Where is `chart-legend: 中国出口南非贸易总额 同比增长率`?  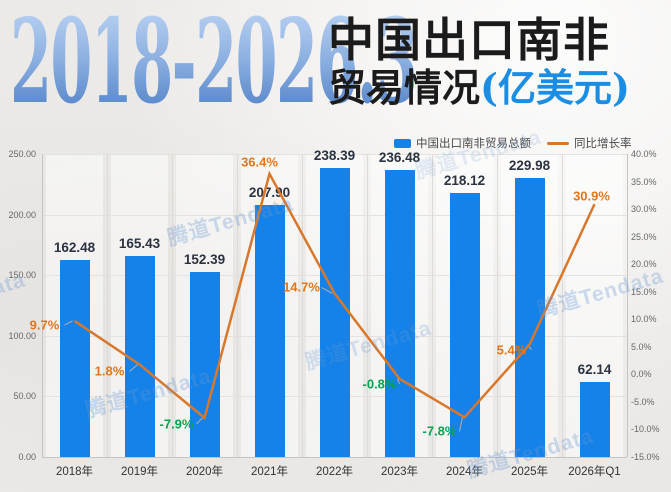
chart-legend: 中国出口南非贸易总额 同比增长率 is located at coordinates (513, 143).